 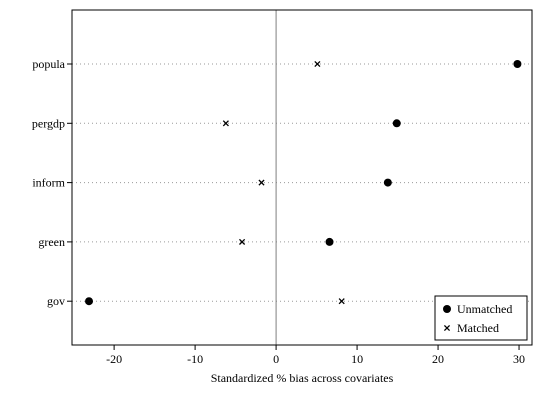 I want to click on unmatched-point-pergdp, so click(x=396, y=123).